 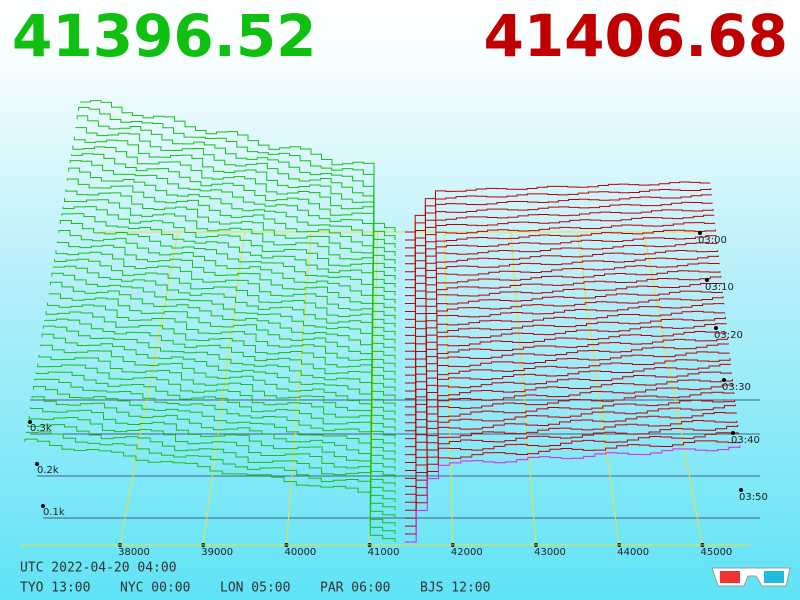 I want to click on price-label: 42000, so click(x=467, y=552).